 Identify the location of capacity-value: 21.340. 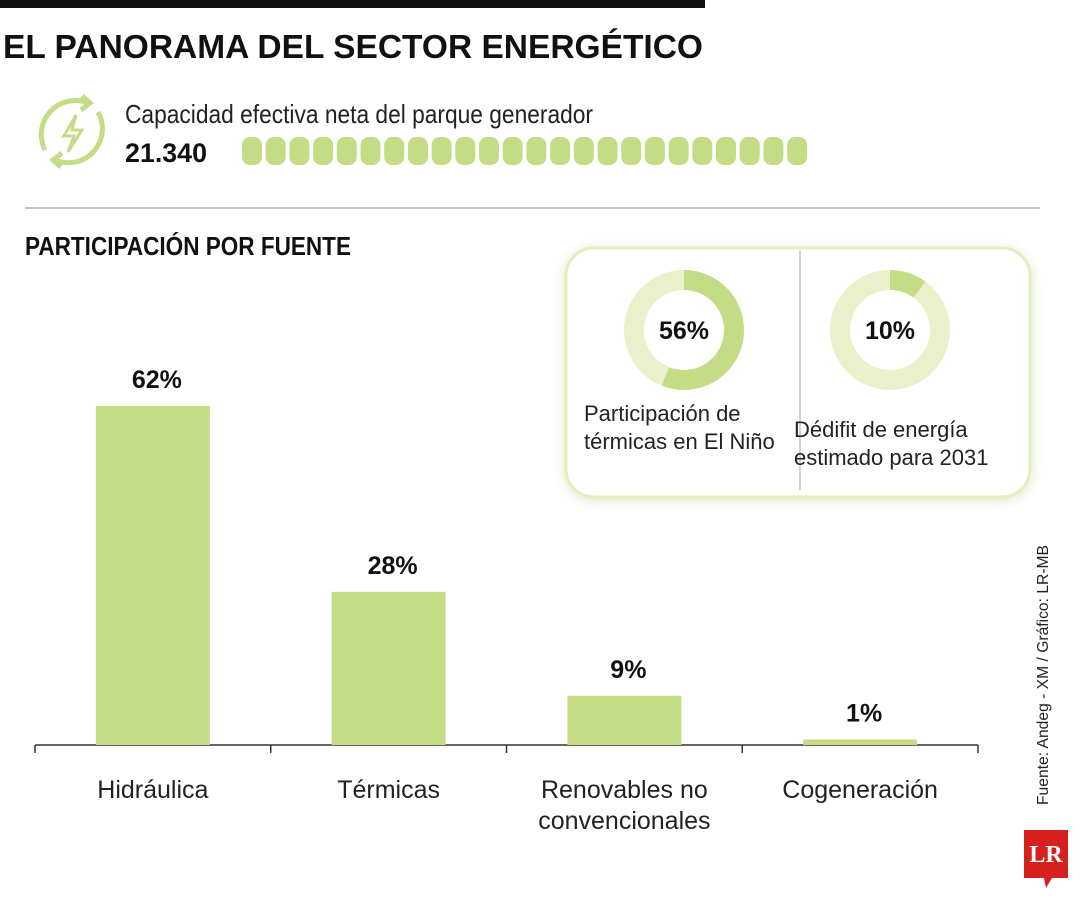
(166, 153).